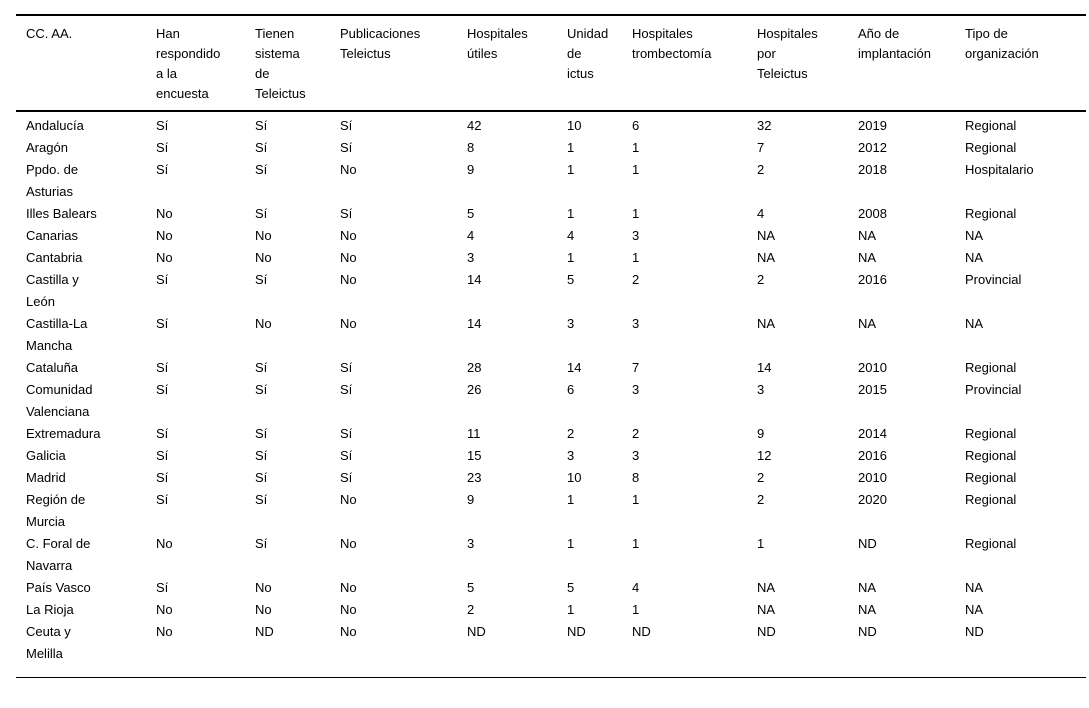 The width and height of the screenshot is (1089, 708). What do you see at coordinates (636, 477) in the screenshot?
I see `value-cell: 8` at bounding box center [636, 477].